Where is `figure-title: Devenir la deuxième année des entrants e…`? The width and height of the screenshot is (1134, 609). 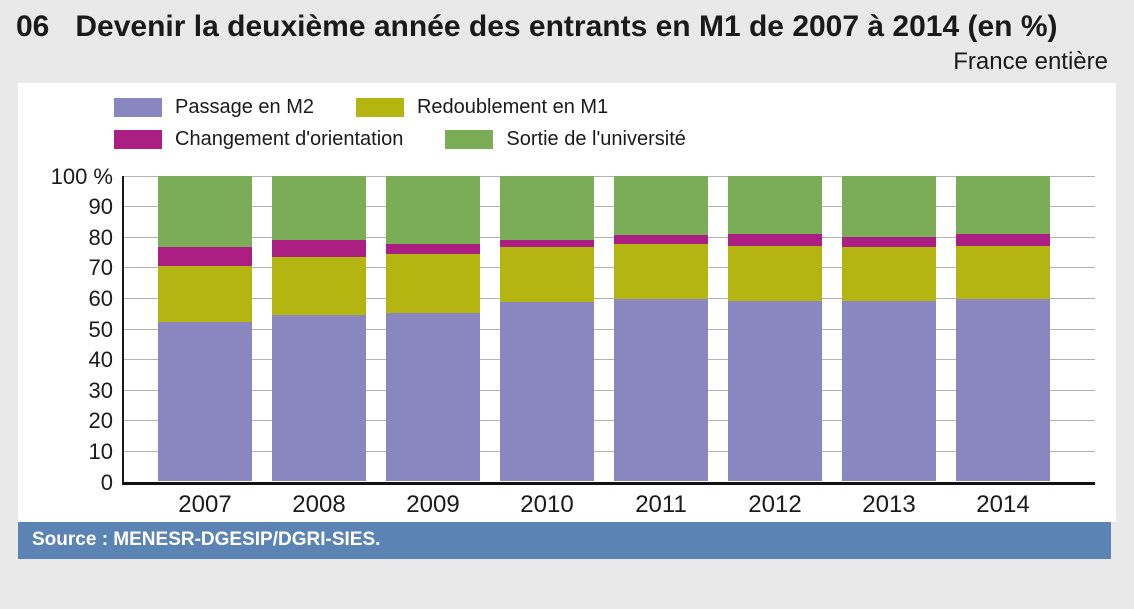
figure-title: Devenir la deuxième année des entrants e… is located at coordinates (566, 26).